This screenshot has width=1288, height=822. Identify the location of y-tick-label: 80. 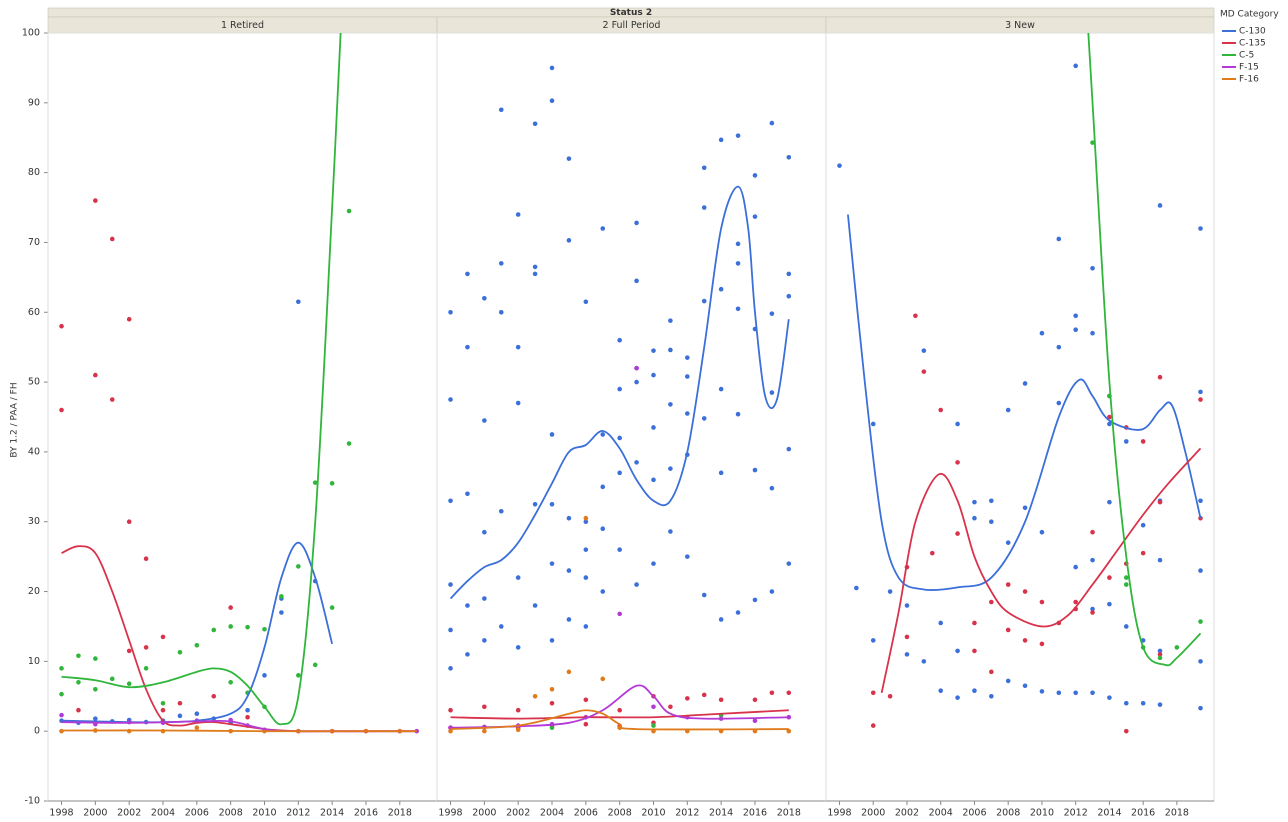
(34, 172).